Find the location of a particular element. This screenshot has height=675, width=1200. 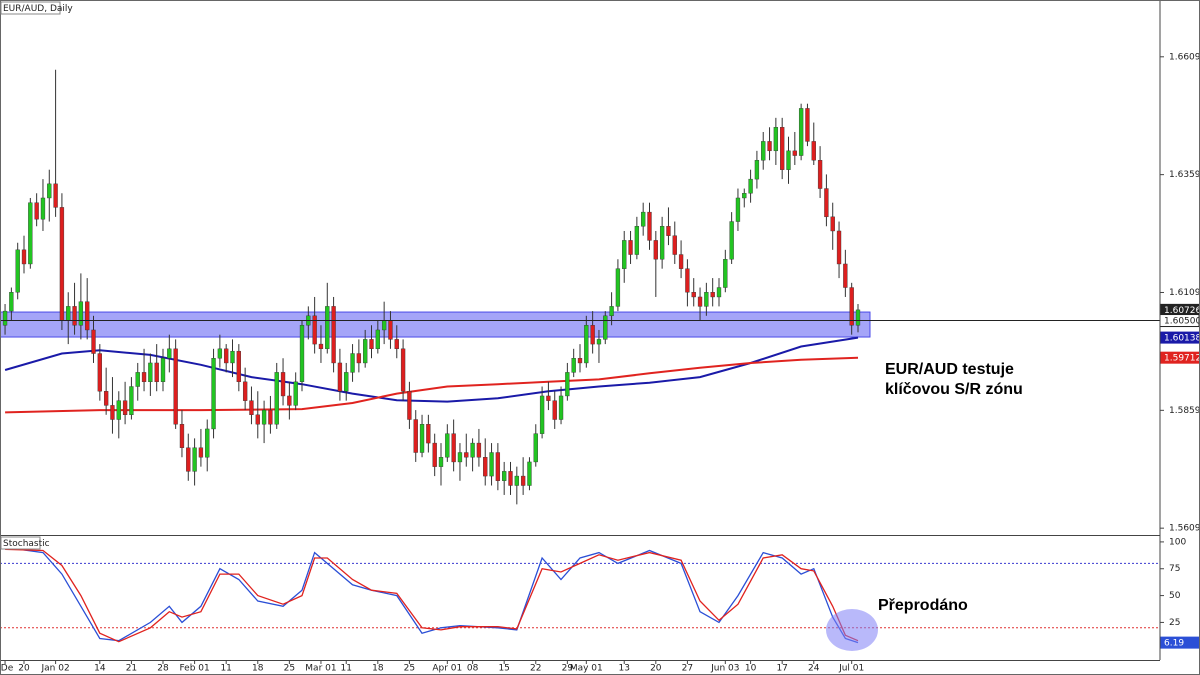

x-tick-label: 24 is located at coordinates (814, 669).